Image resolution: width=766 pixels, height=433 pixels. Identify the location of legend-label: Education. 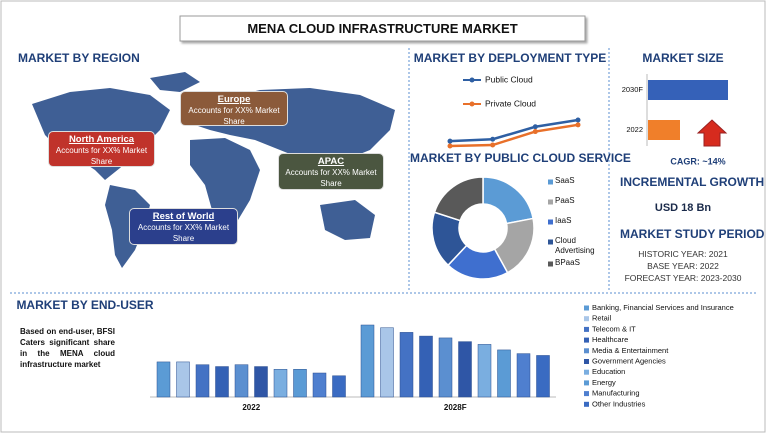
(608, 371).